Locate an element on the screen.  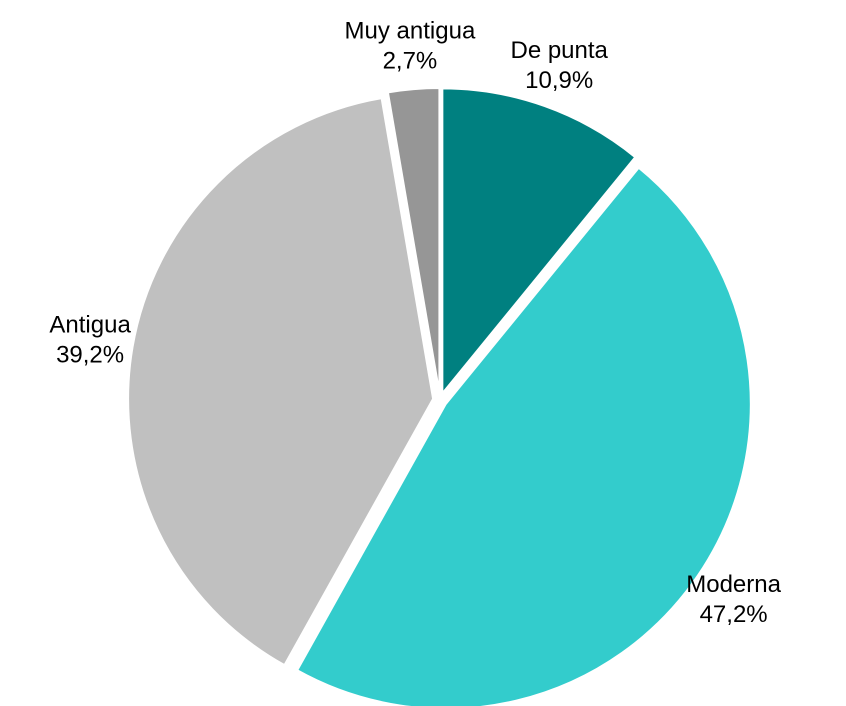
slice-label: Moderna is located at coordinates (733, 584).